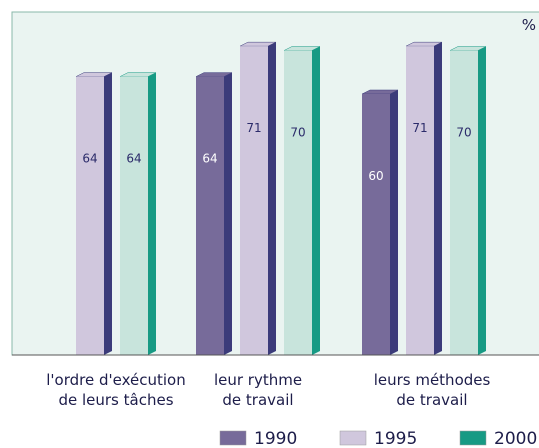 The width and height of the screenshot is (539, 448). I want to click on legend-label: 2000, so click(515, 438).